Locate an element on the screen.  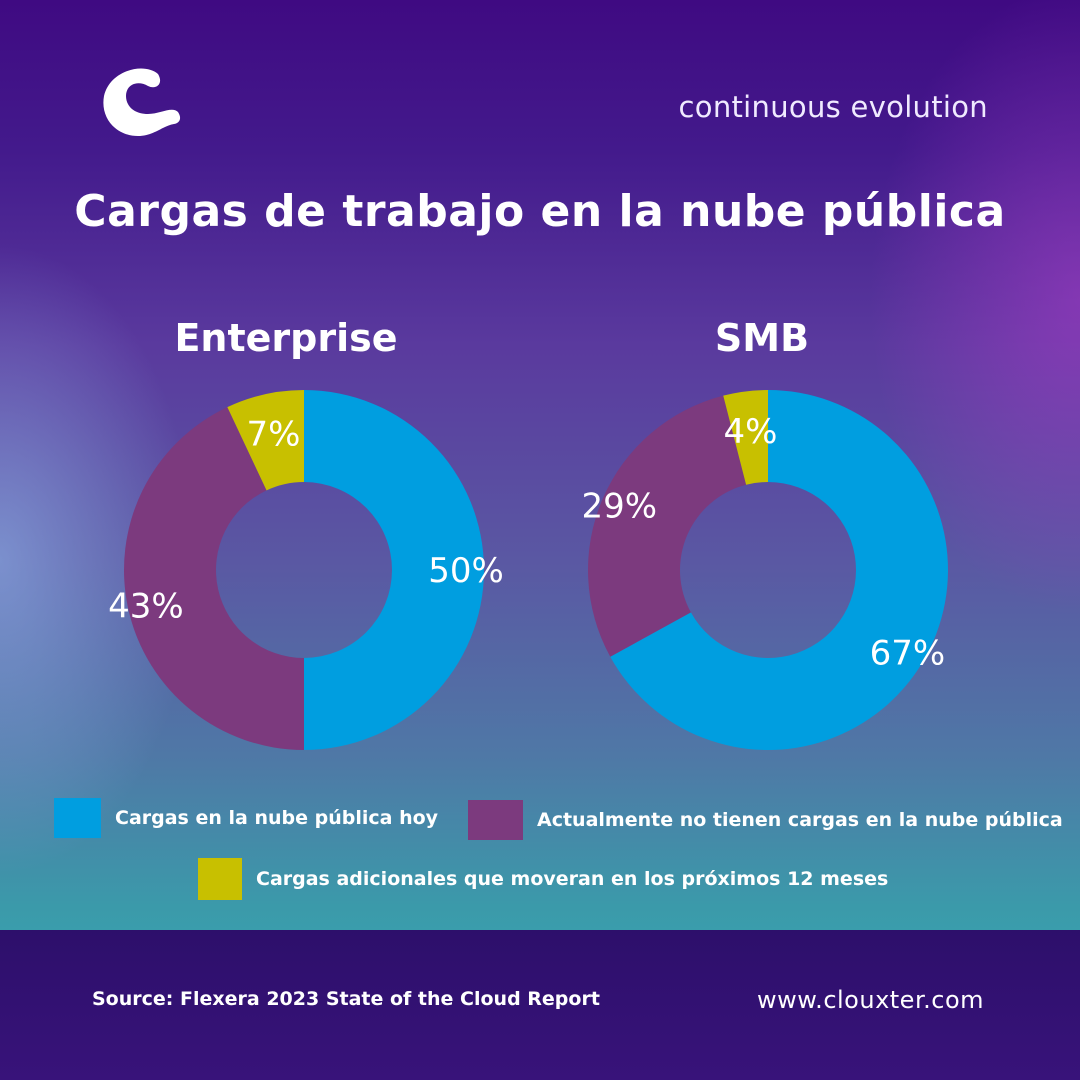
enterprise-chart-title: Enterprise is located at coordinates (286, 338).